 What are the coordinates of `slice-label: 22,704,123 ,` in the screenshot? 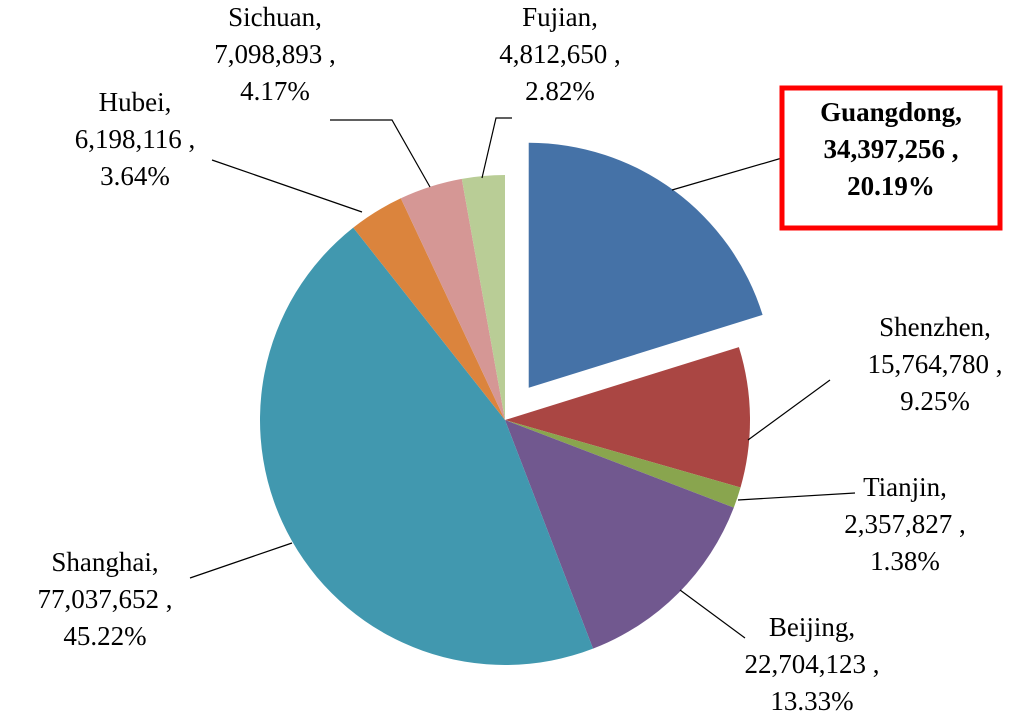 It's located at (812, 664).